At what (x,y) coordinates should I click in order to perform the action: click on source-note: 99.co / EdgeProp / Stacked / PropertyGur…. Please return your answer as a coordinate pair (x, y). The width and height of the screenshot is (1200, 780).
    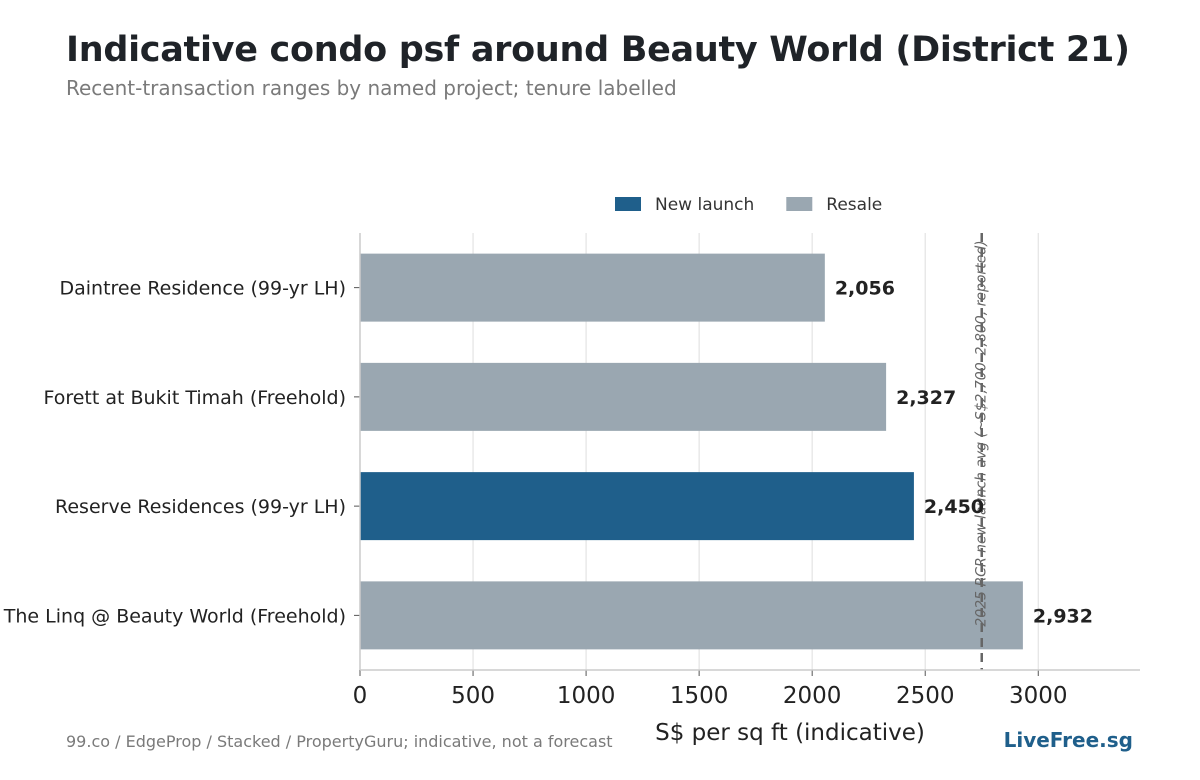
    Looking at the image, I should click on (339, 741).